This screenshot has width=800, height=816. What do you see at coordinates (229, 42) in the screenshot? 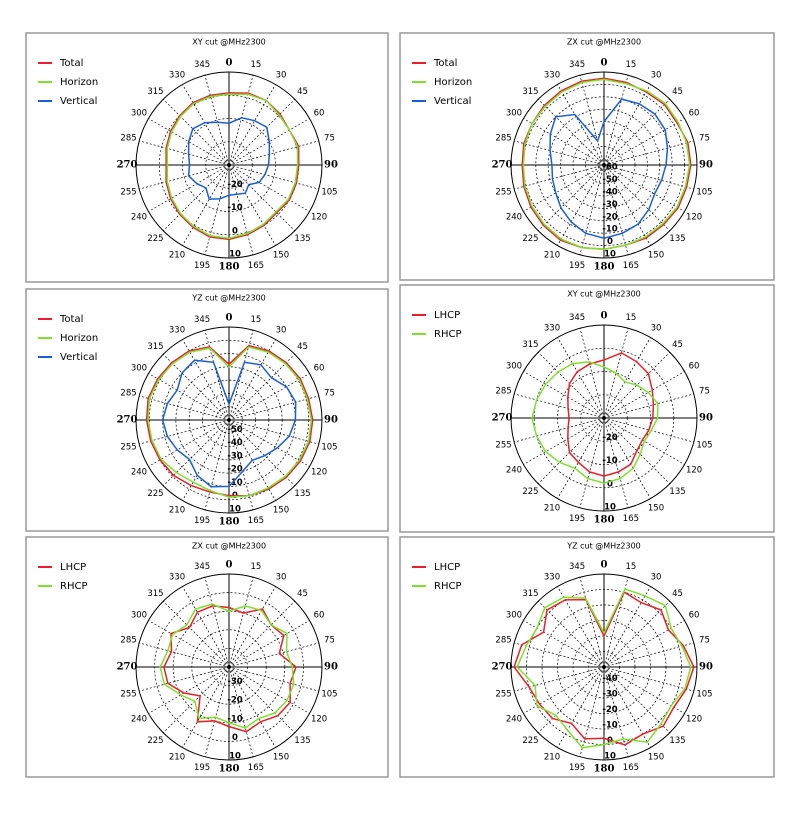
I see `chart-title: XY cut @MHz2300` at bounding box center [229, 42].